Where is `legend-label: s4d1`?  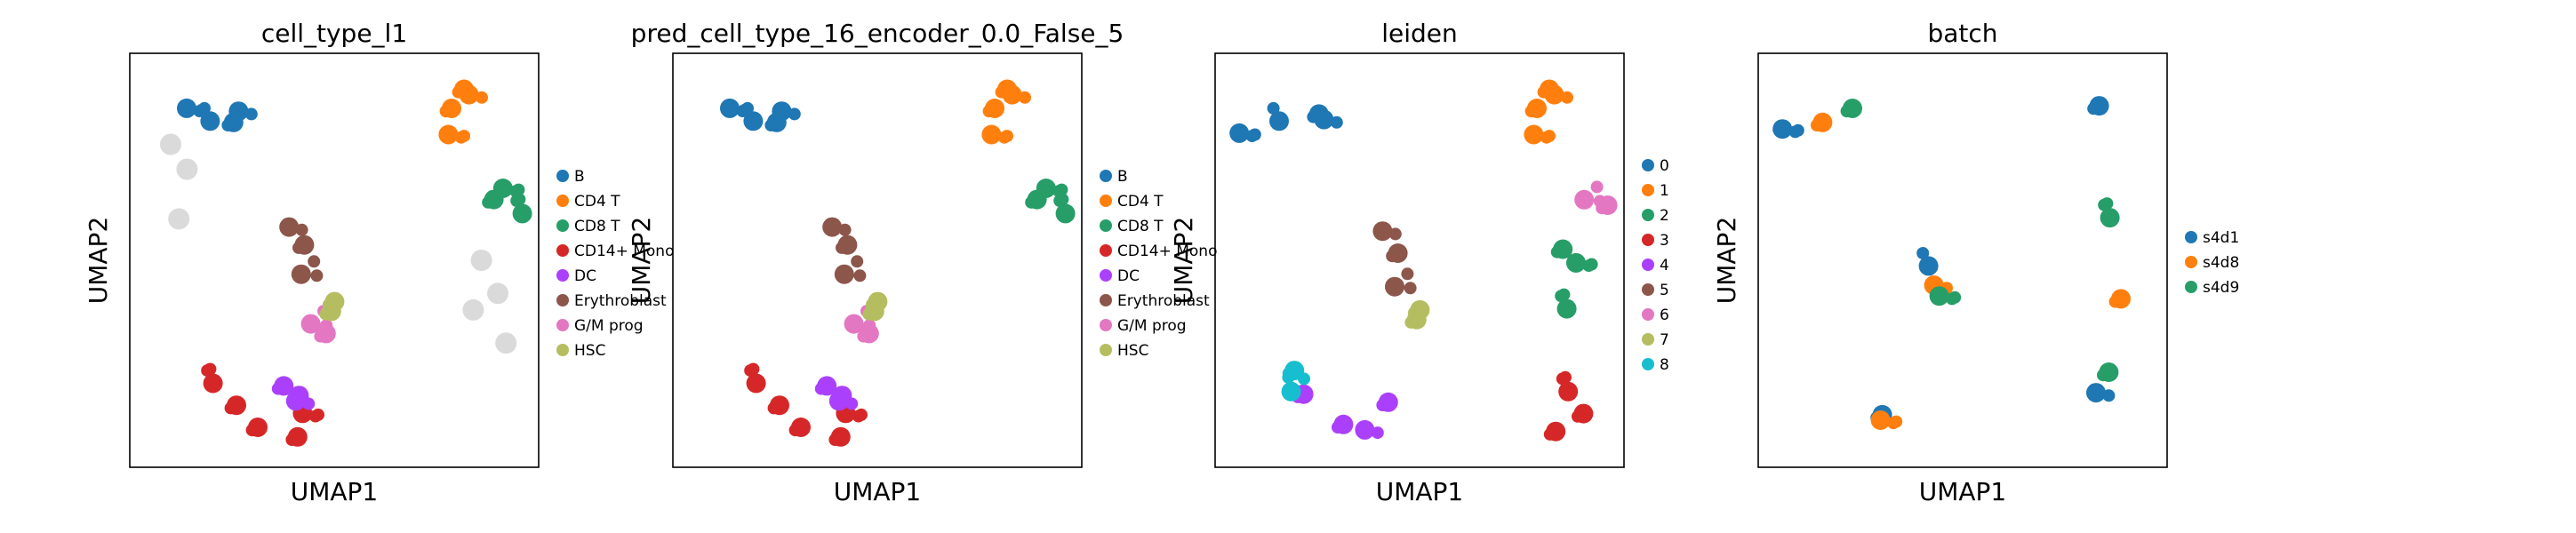 legend-label: s4d1 is located at coordinates (2221, 238).